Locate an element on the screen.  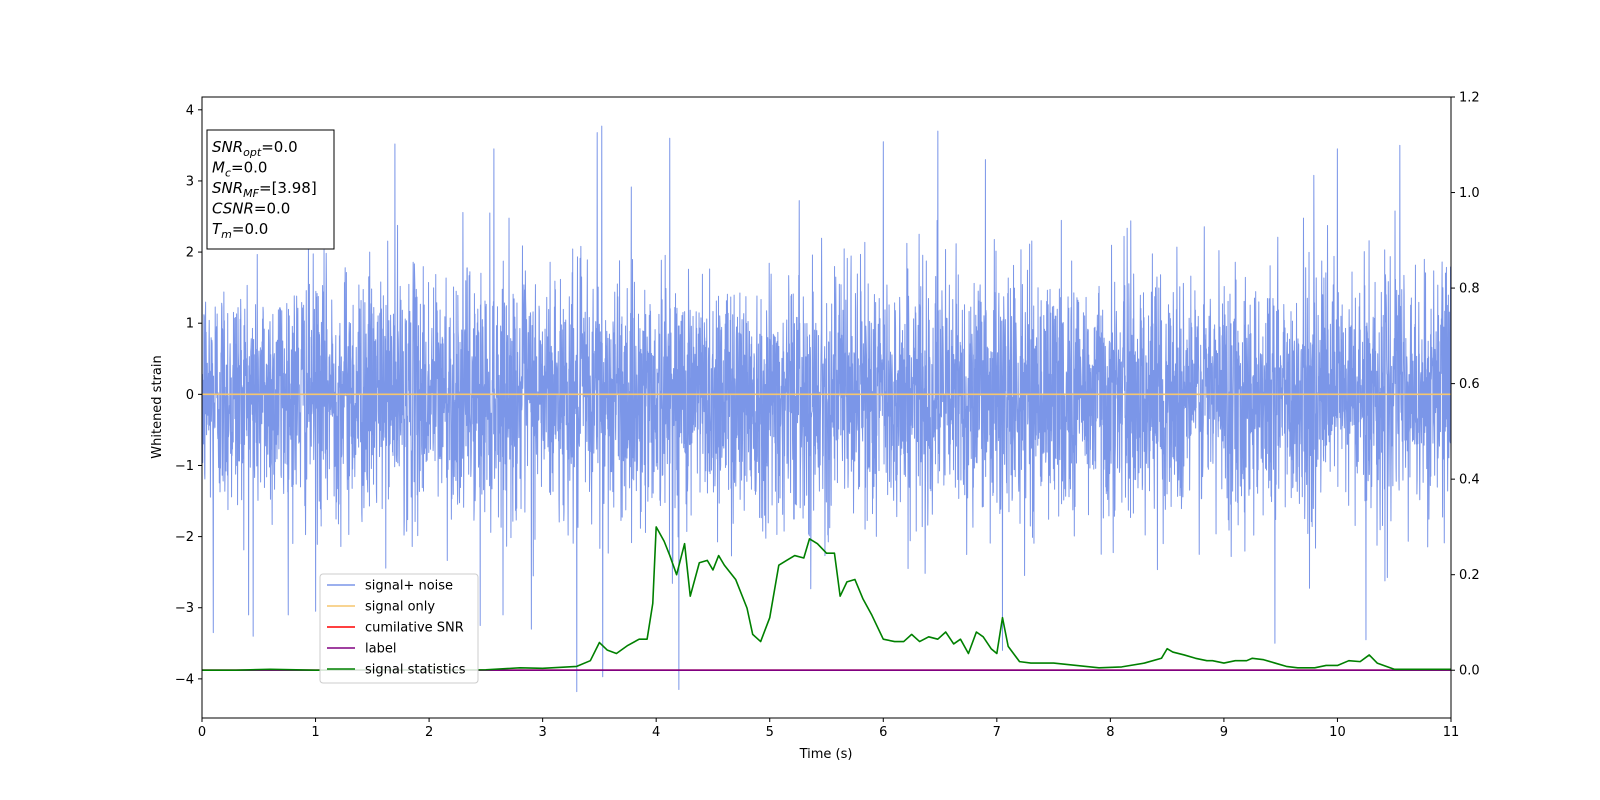
info-line: Tm=0.0 is located at coordinates (240, 230).